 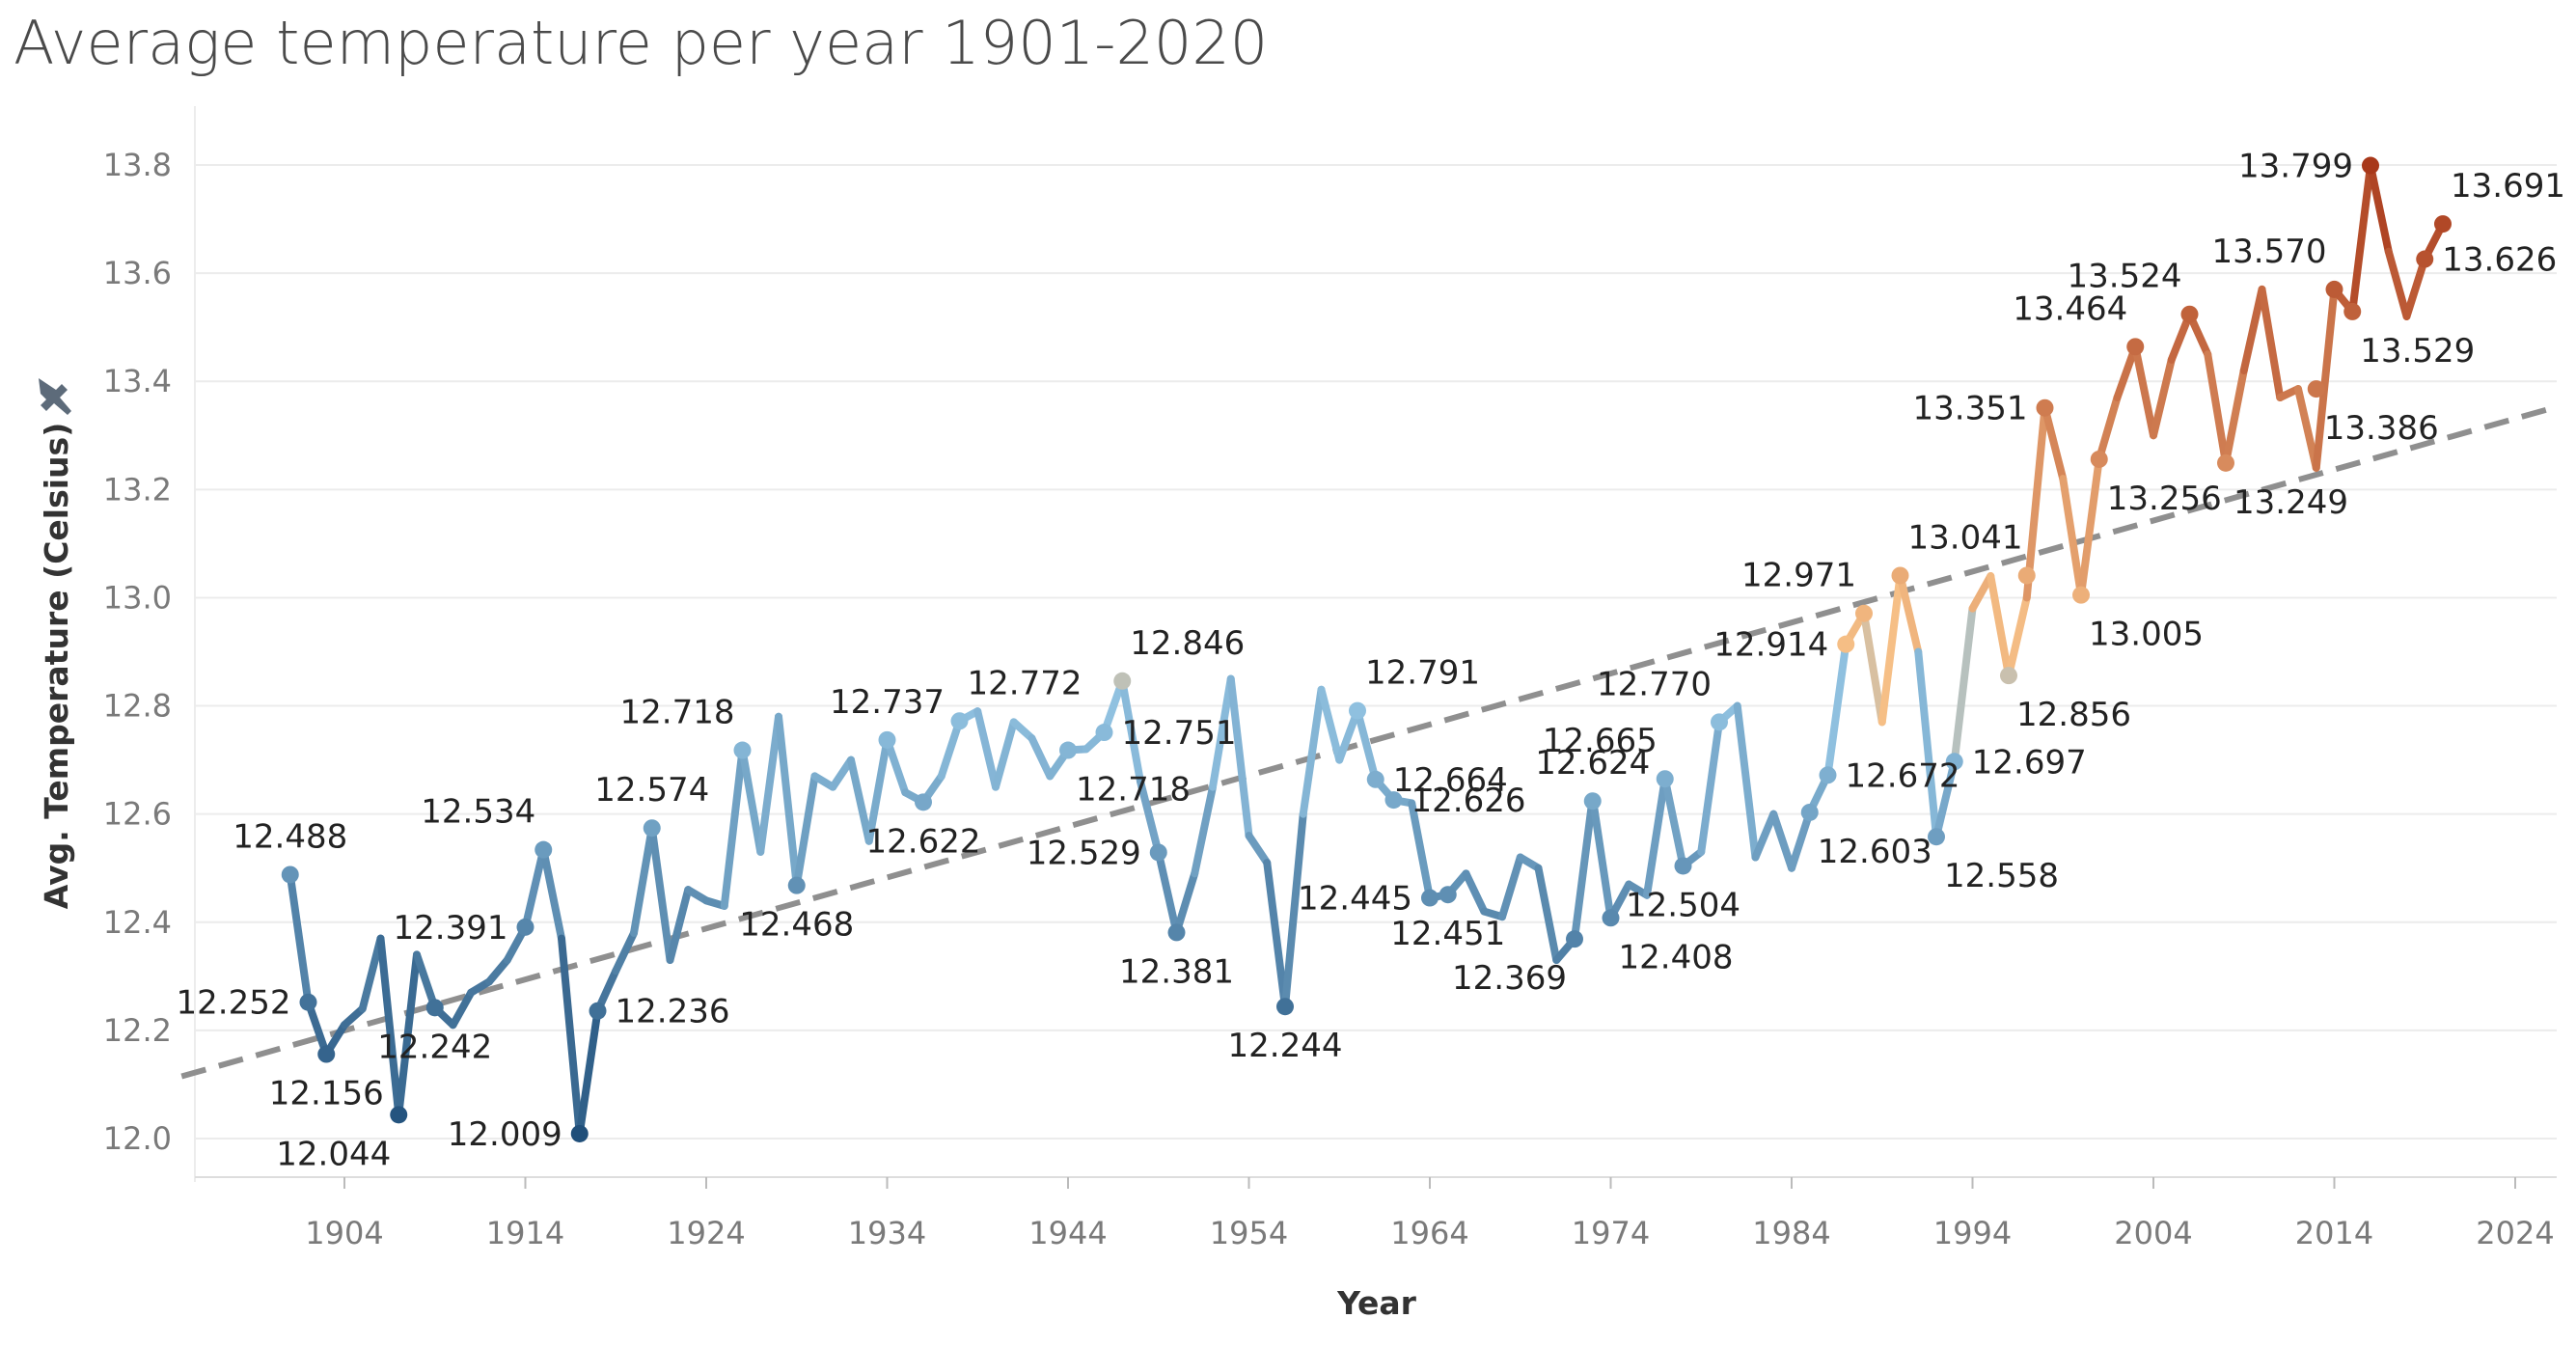 I want to click on data-label: 12.242, so click(x=435, y=1047).